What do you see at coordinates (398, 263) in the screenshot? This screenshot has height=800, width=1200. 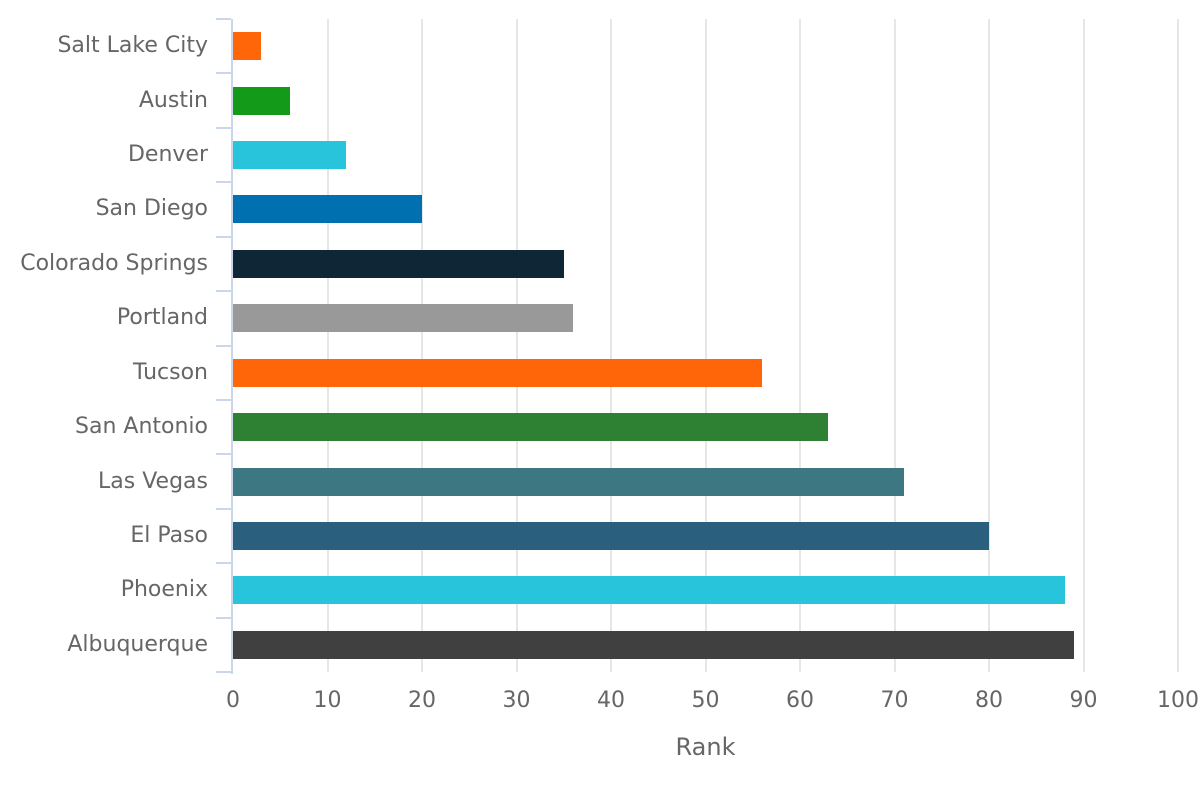 I see `bar-colorado-springs` at bounding box center [398, 263].